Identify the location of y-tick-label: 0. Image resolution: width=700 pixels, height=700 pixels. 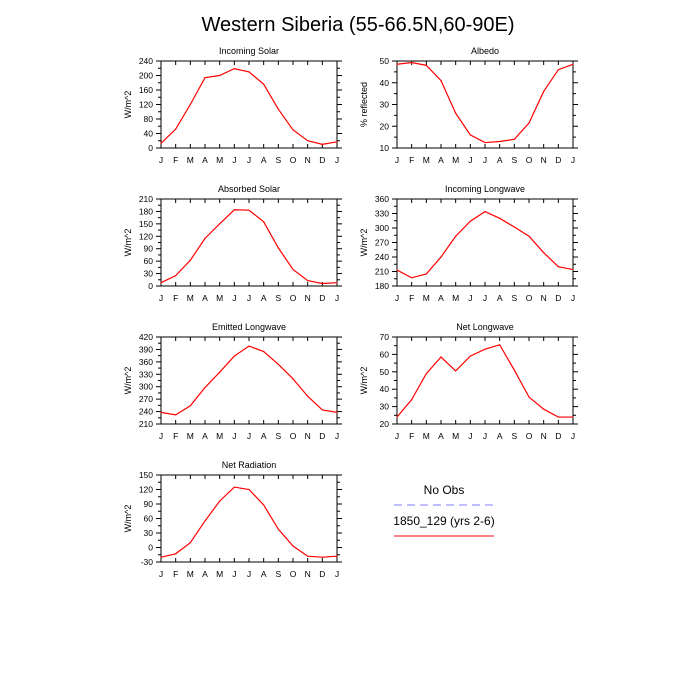
(150, 286).